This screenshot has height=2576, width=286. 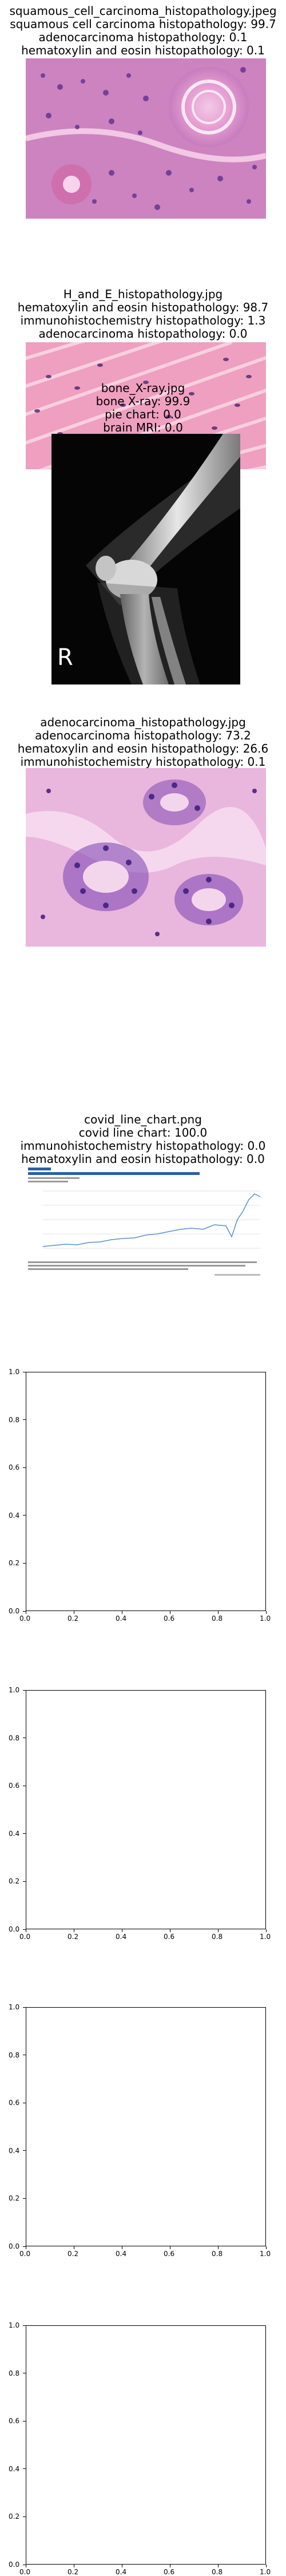 I want to click on panel-3-score-1: bone X-ray: 99.9, so click(x=143, y=401).